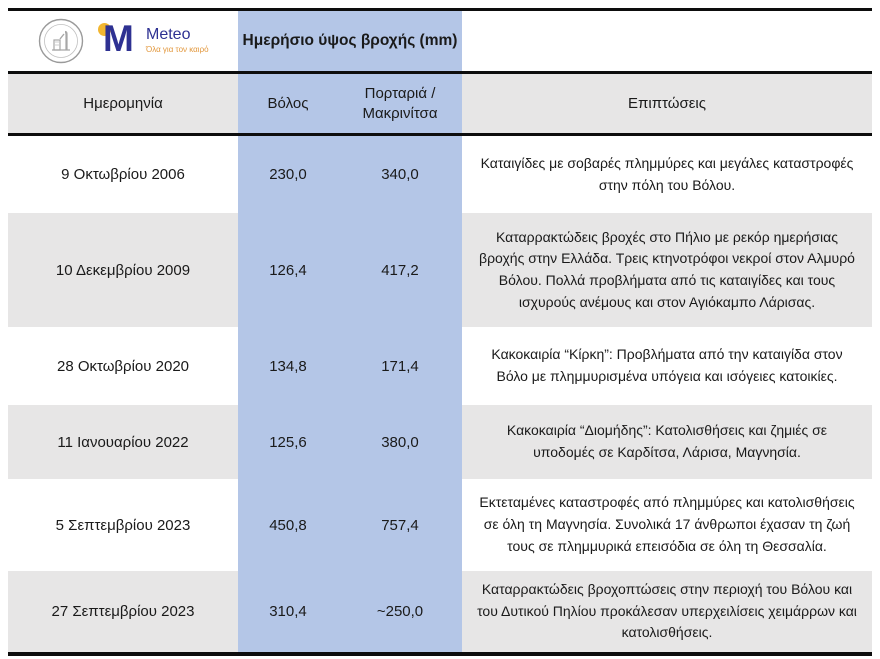  I want to click on logo-band-spacer, so click(667, 41).